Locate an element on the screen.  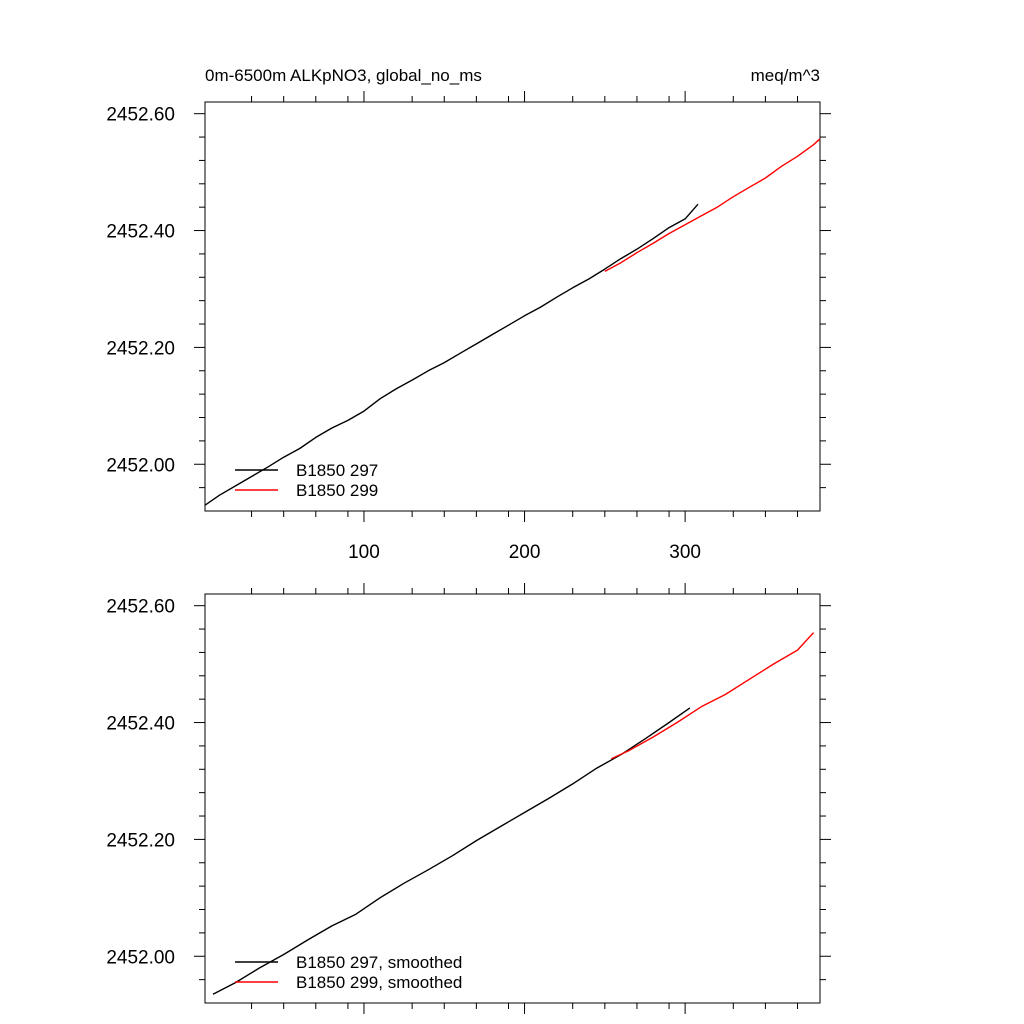
units-label: meq/m^3 is located at coordinates (785, 75).